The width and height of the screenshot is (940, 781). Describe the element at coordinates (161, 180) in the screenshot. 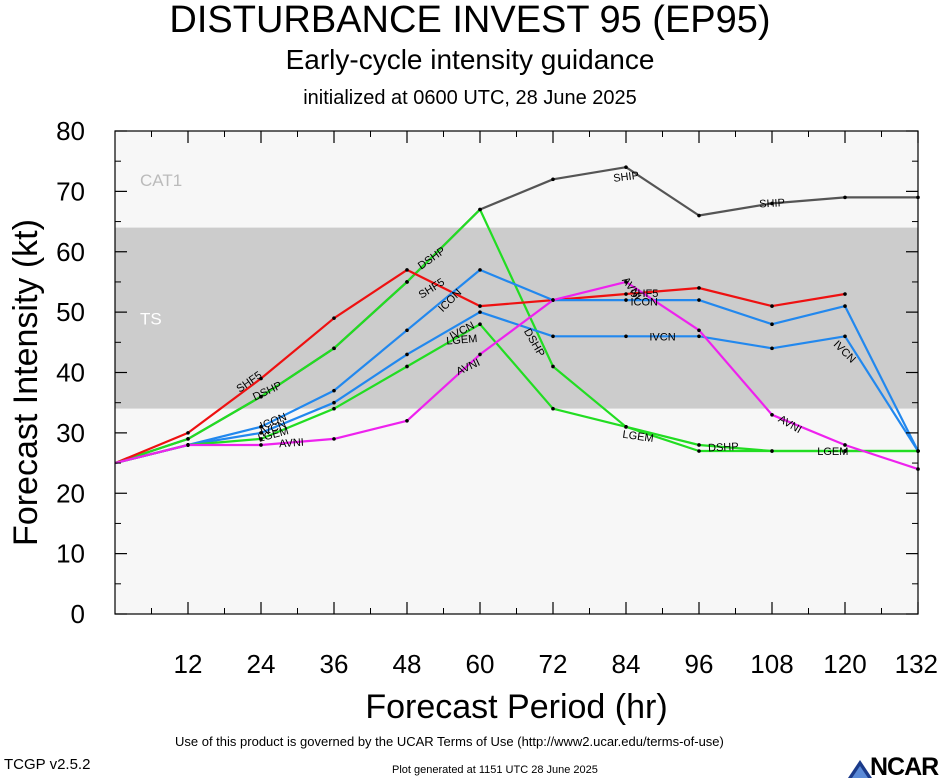

I see `band-label-cat1: CAT1` at that location.